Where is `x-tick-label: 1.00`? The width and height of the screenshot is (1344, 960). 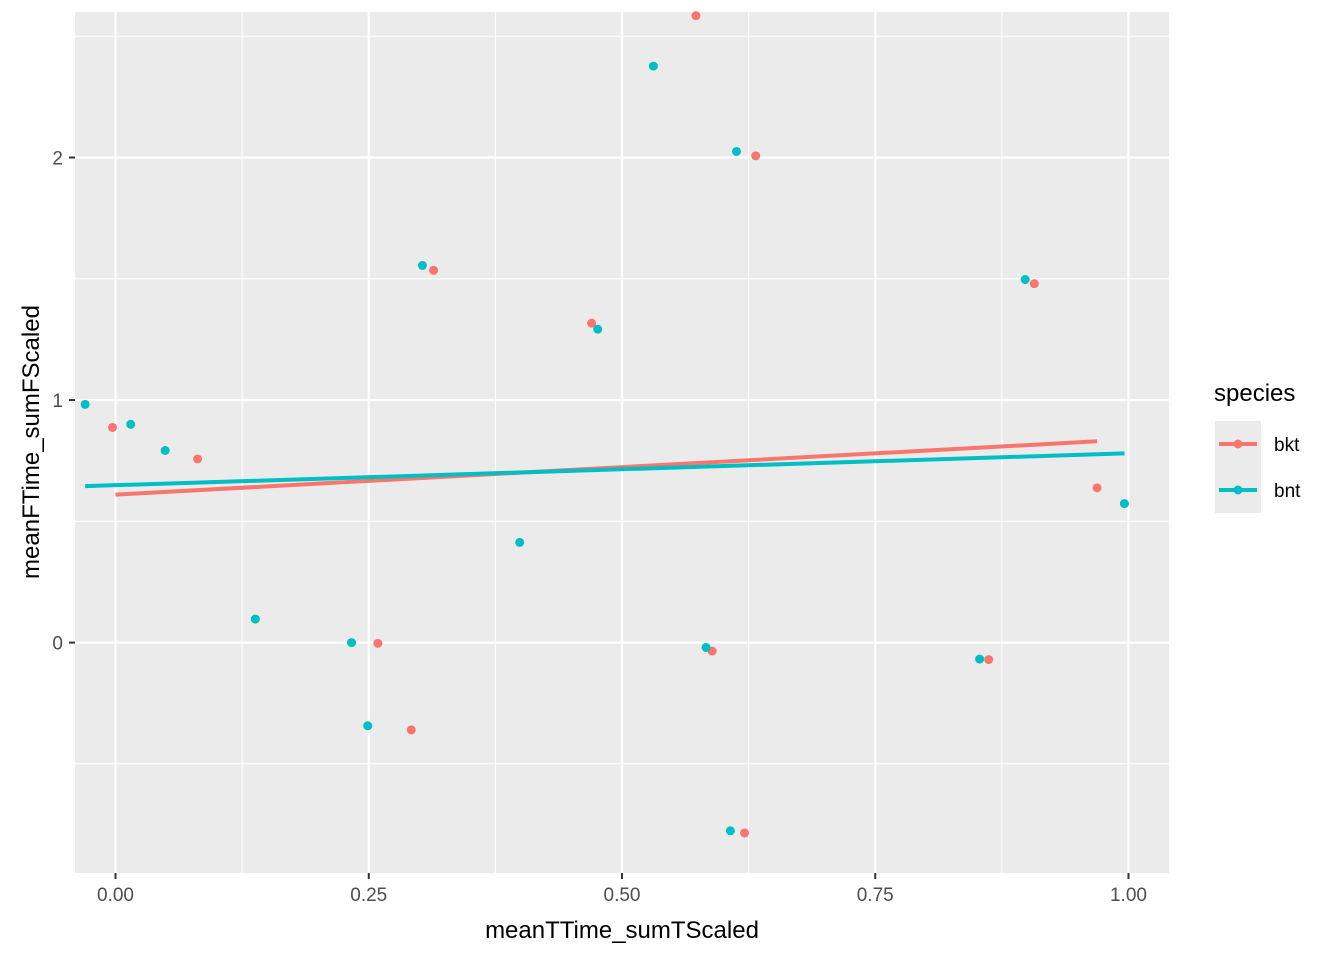
x-tick-label: 1.00 is located at coordinates (1128, 895).